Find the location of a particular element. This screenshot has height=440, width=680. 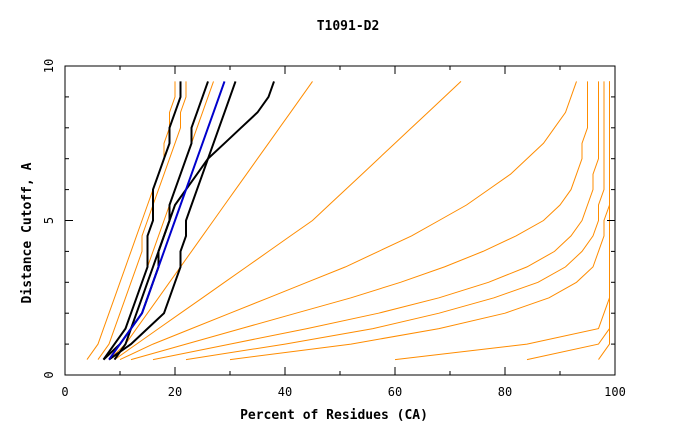

y-tick-label-10: 10 is located at coordinates (49, 66).